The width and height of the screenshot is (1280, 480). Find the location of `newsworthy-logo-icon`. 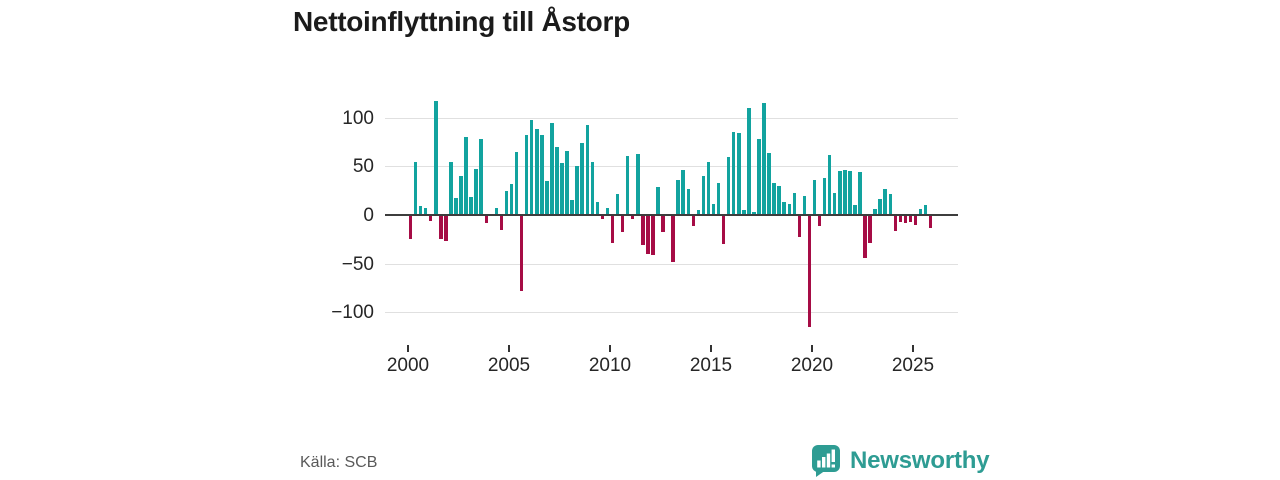

newsworthy-logo-icon is located at coordinates (826, 461).